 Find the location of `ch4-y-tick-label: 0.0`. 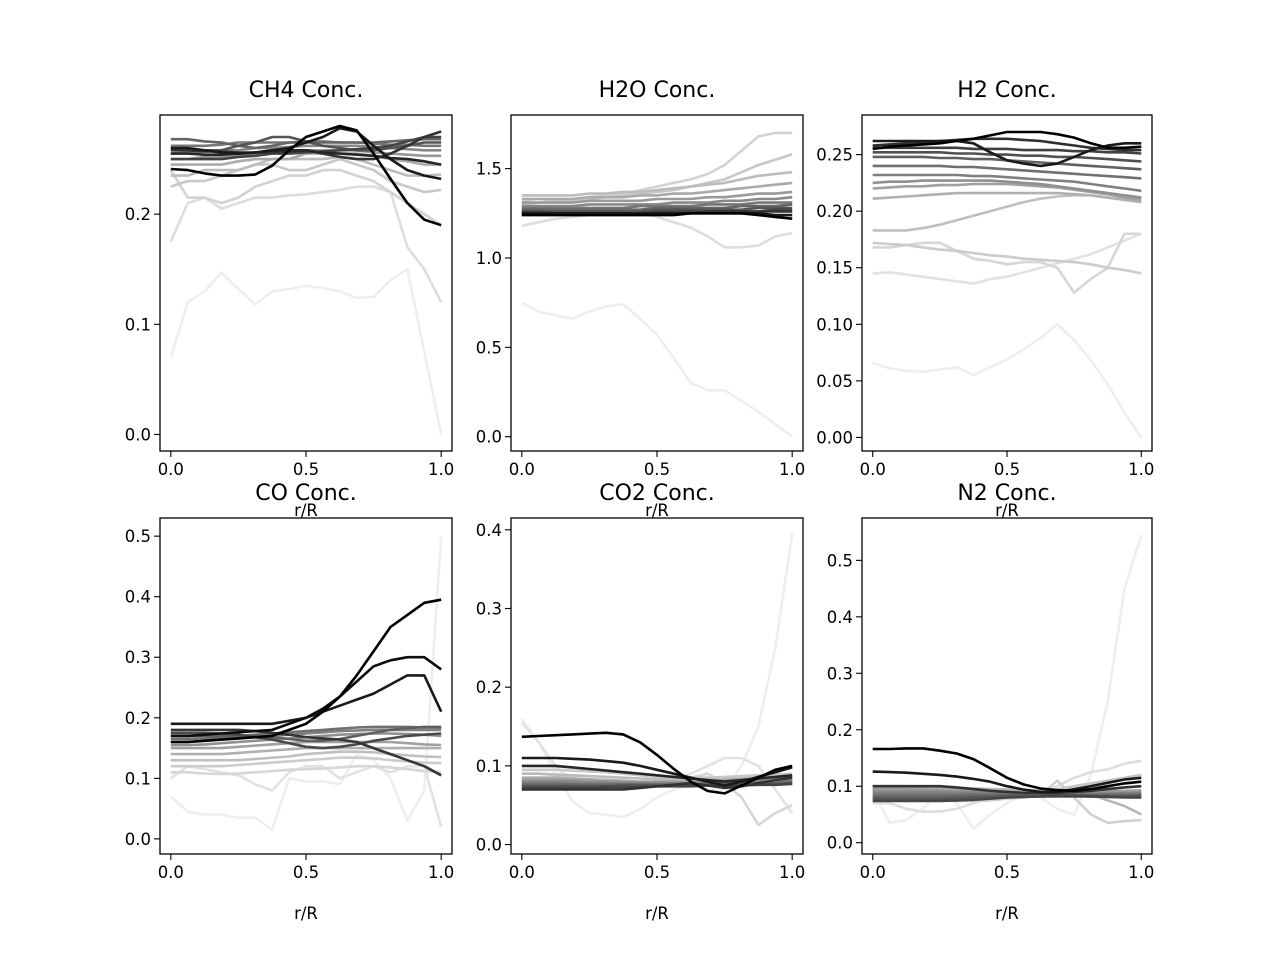

ch4-y-tick-label: 0.0 is located at coordinates (138, 434).